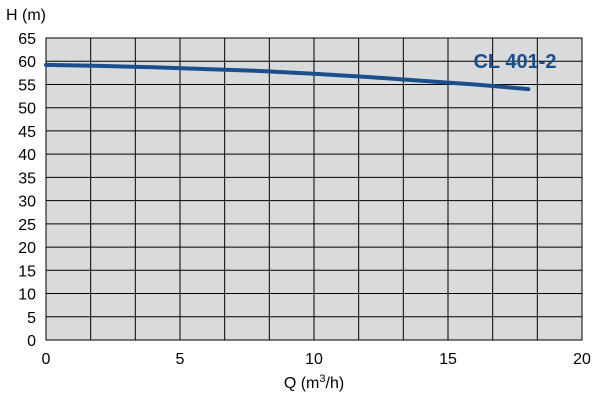 Image resolution: width=598 pixels, height=398 pixels. I want to click on y-tick-label: 25, so click(27, 225).